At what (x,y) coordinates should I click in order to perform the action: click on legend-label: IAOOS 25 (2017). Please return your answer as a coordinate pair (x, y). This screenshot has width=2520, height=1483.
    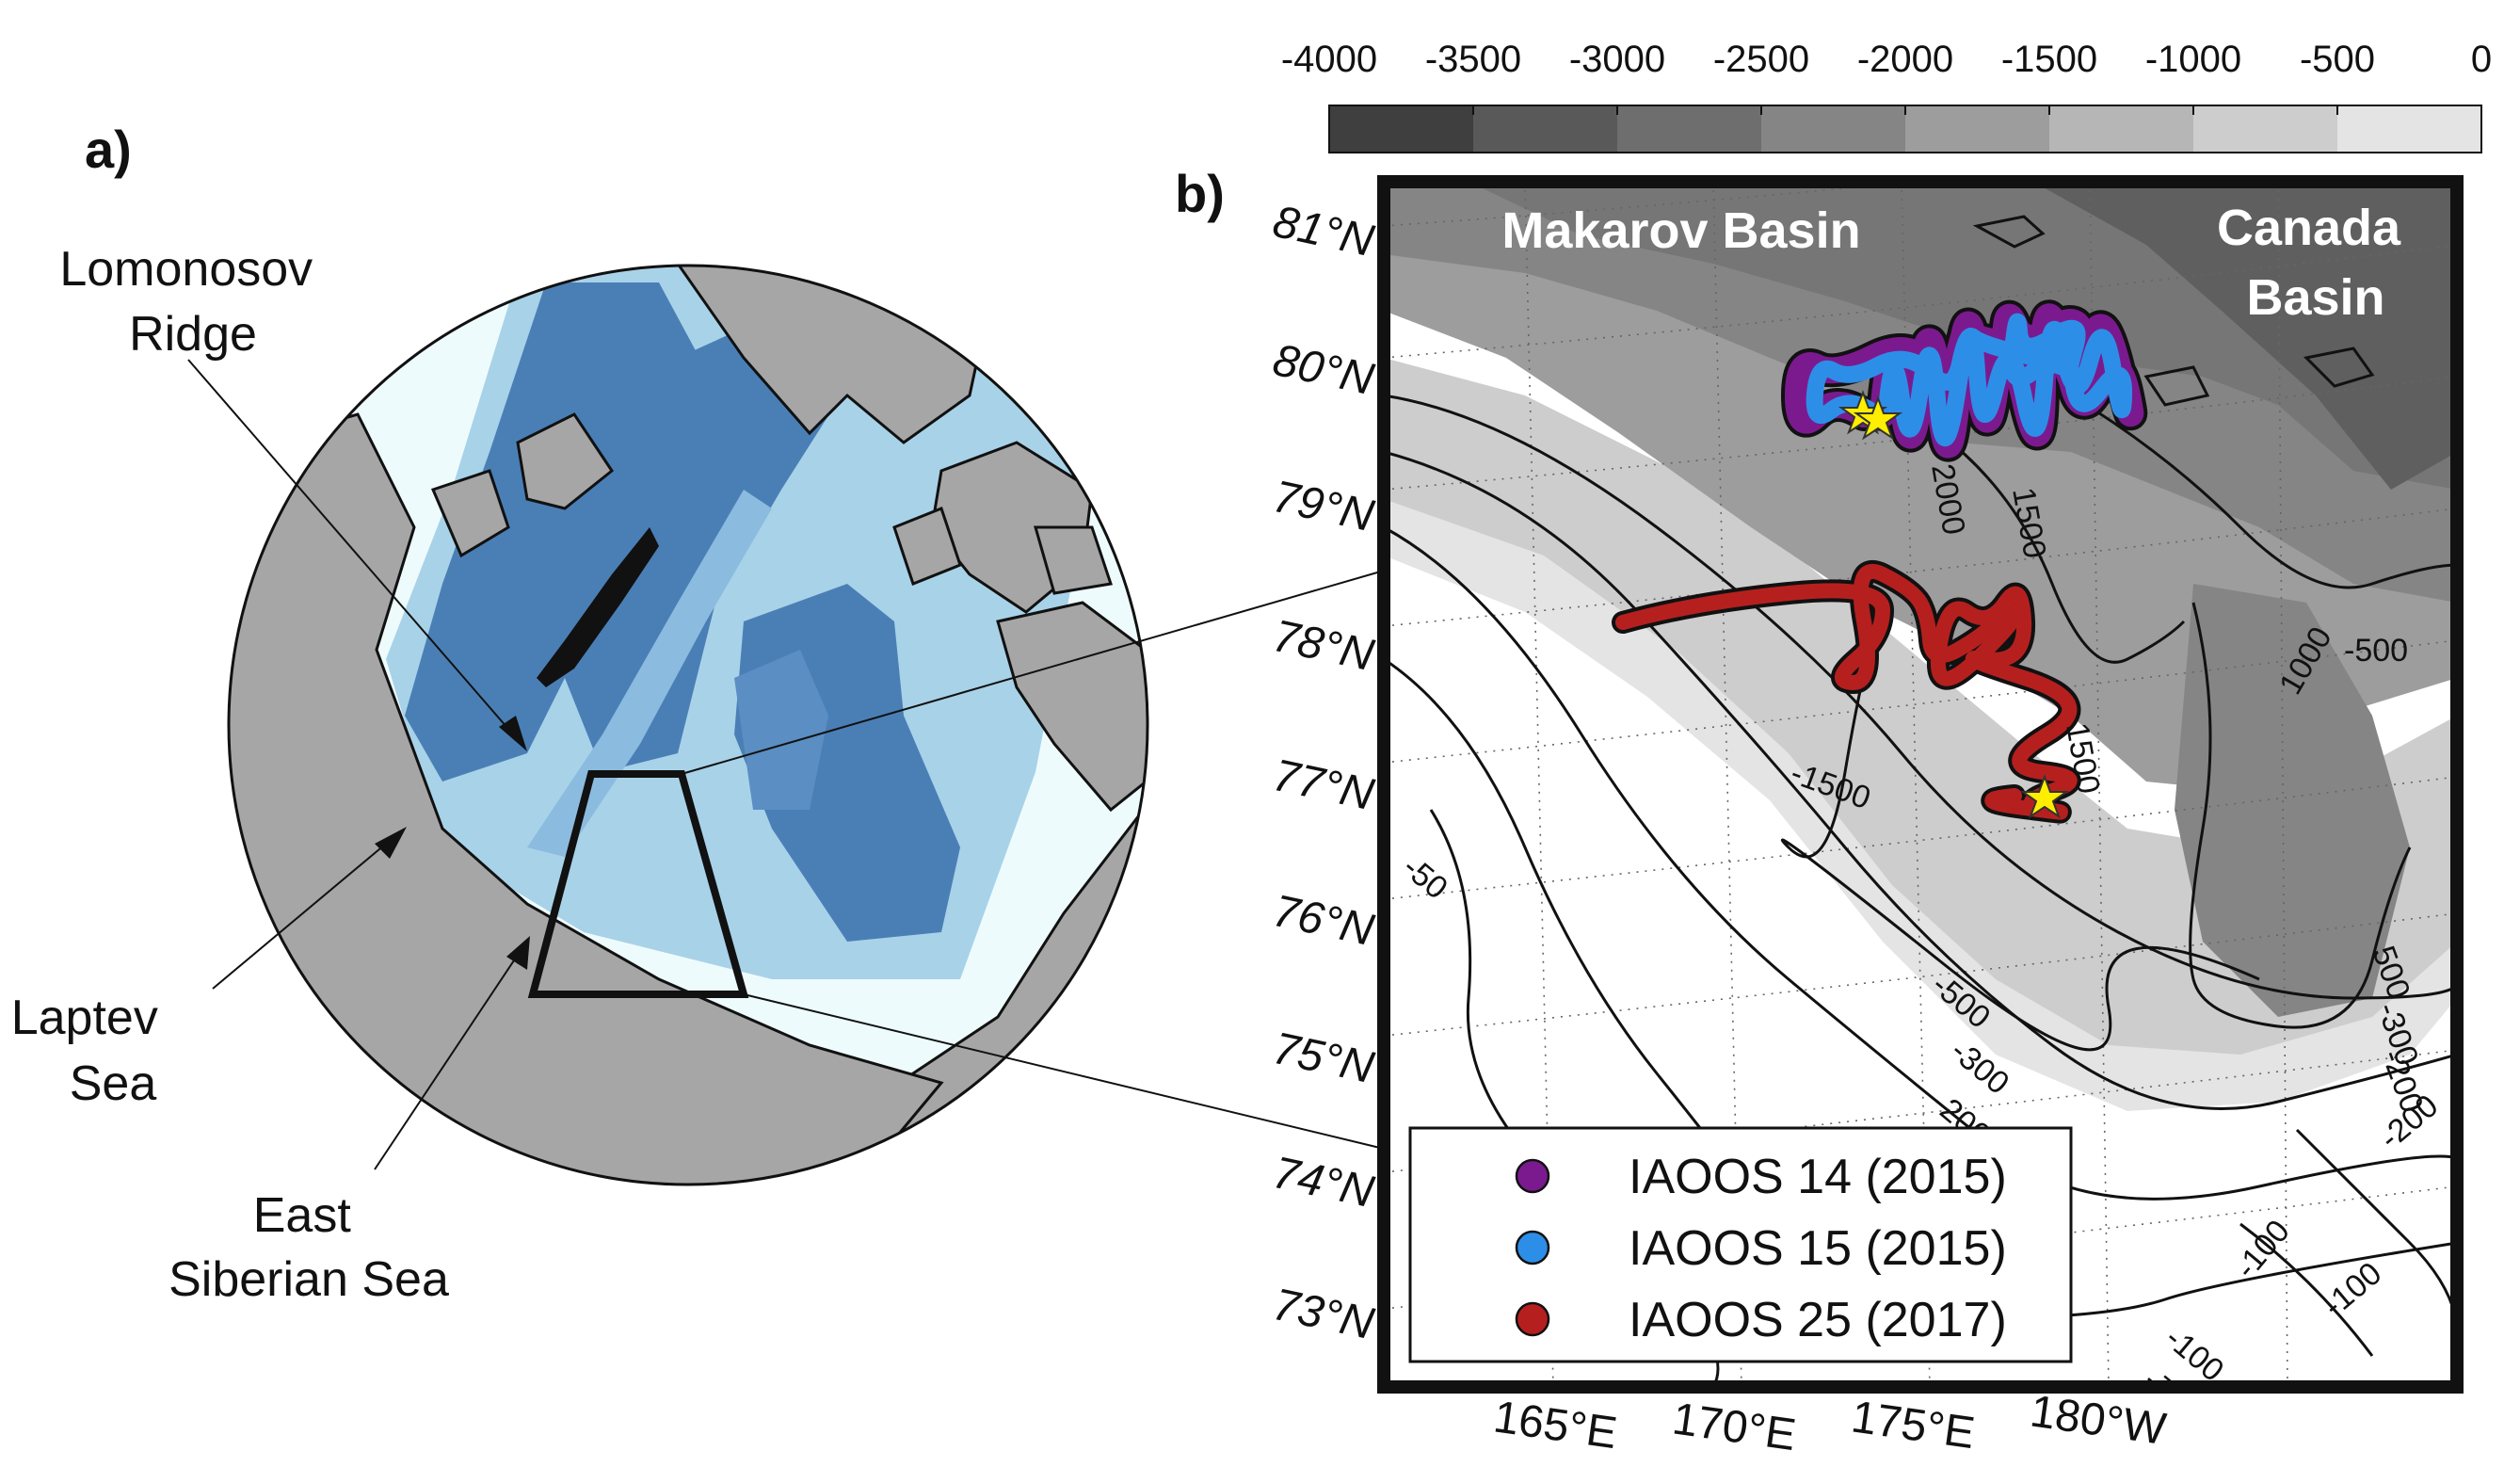
    Looking at the image, I should click on (1818, 1320).